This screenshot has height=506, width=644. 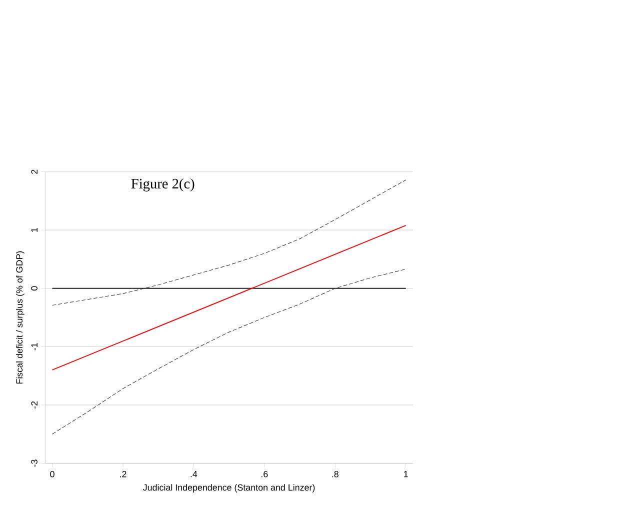 What do you see at coordinates (162, 185) in the screenshot?
I see `chart-title: Figure 2(c)` at bounding box center [162, 185].